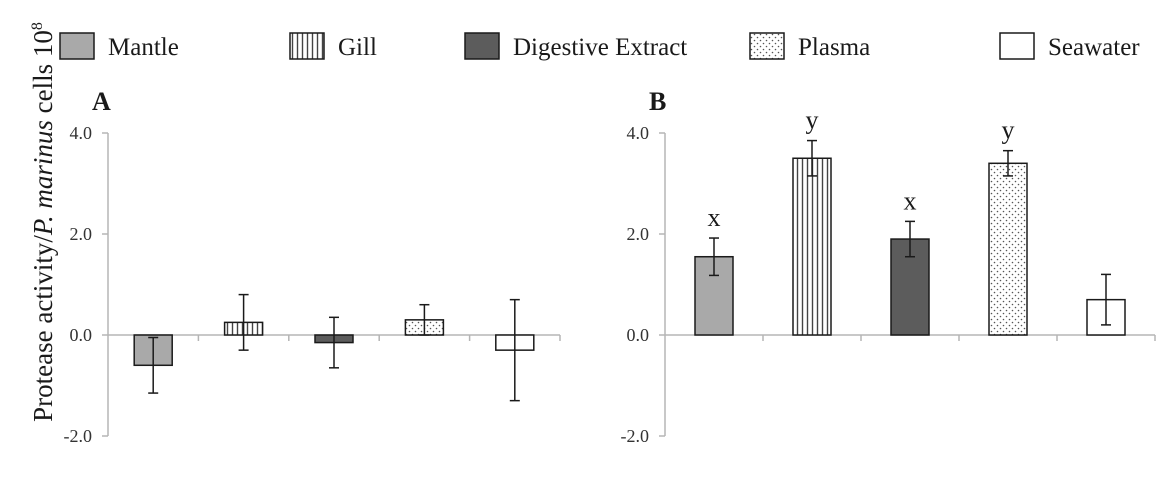 The image size is (1157, 485). Describe the element at coordinates (1094, 47) in the screenshot. I see `legend-label-4: Seawater` at that location.